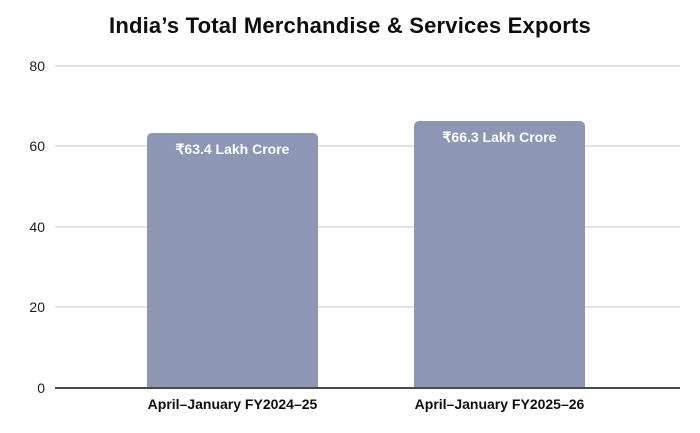  What do you see at coordinates (41, 388) in the screenshot?
I see `y-tick-label: 0` at bounding box center [41, 388].